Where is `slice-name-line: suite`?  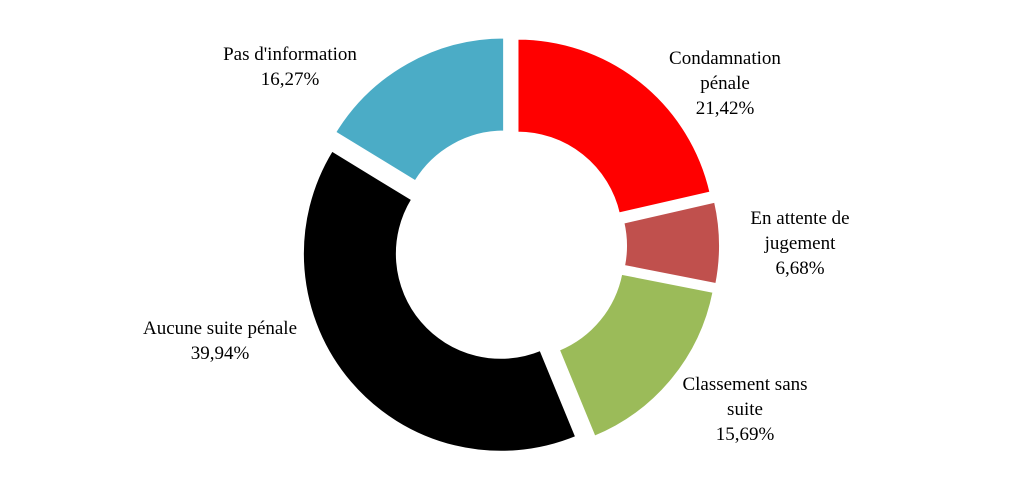 slice-name-line: suite is located at coordinates (745, 409).